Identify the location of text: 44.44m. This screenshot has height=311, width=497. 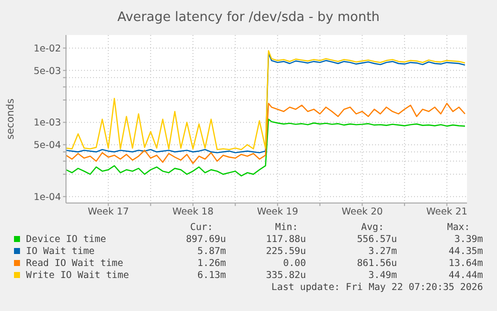
(465, 275).